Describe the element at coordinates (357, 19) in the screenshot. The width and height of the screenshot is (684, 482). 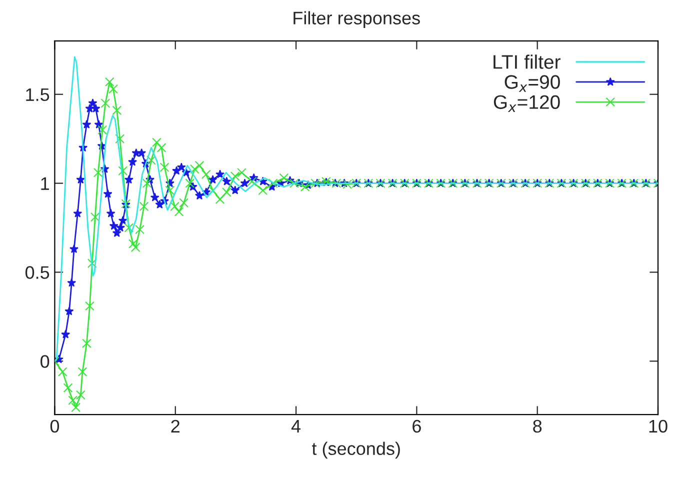
I see `chart-title: Filter responses` at that location.